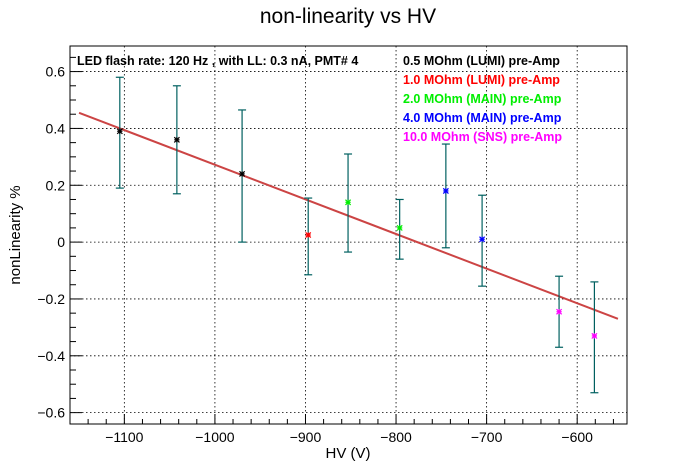 This screenshot has height=472, width=696. I want to click on y-tick-label: 0.2, so click(56, 185).